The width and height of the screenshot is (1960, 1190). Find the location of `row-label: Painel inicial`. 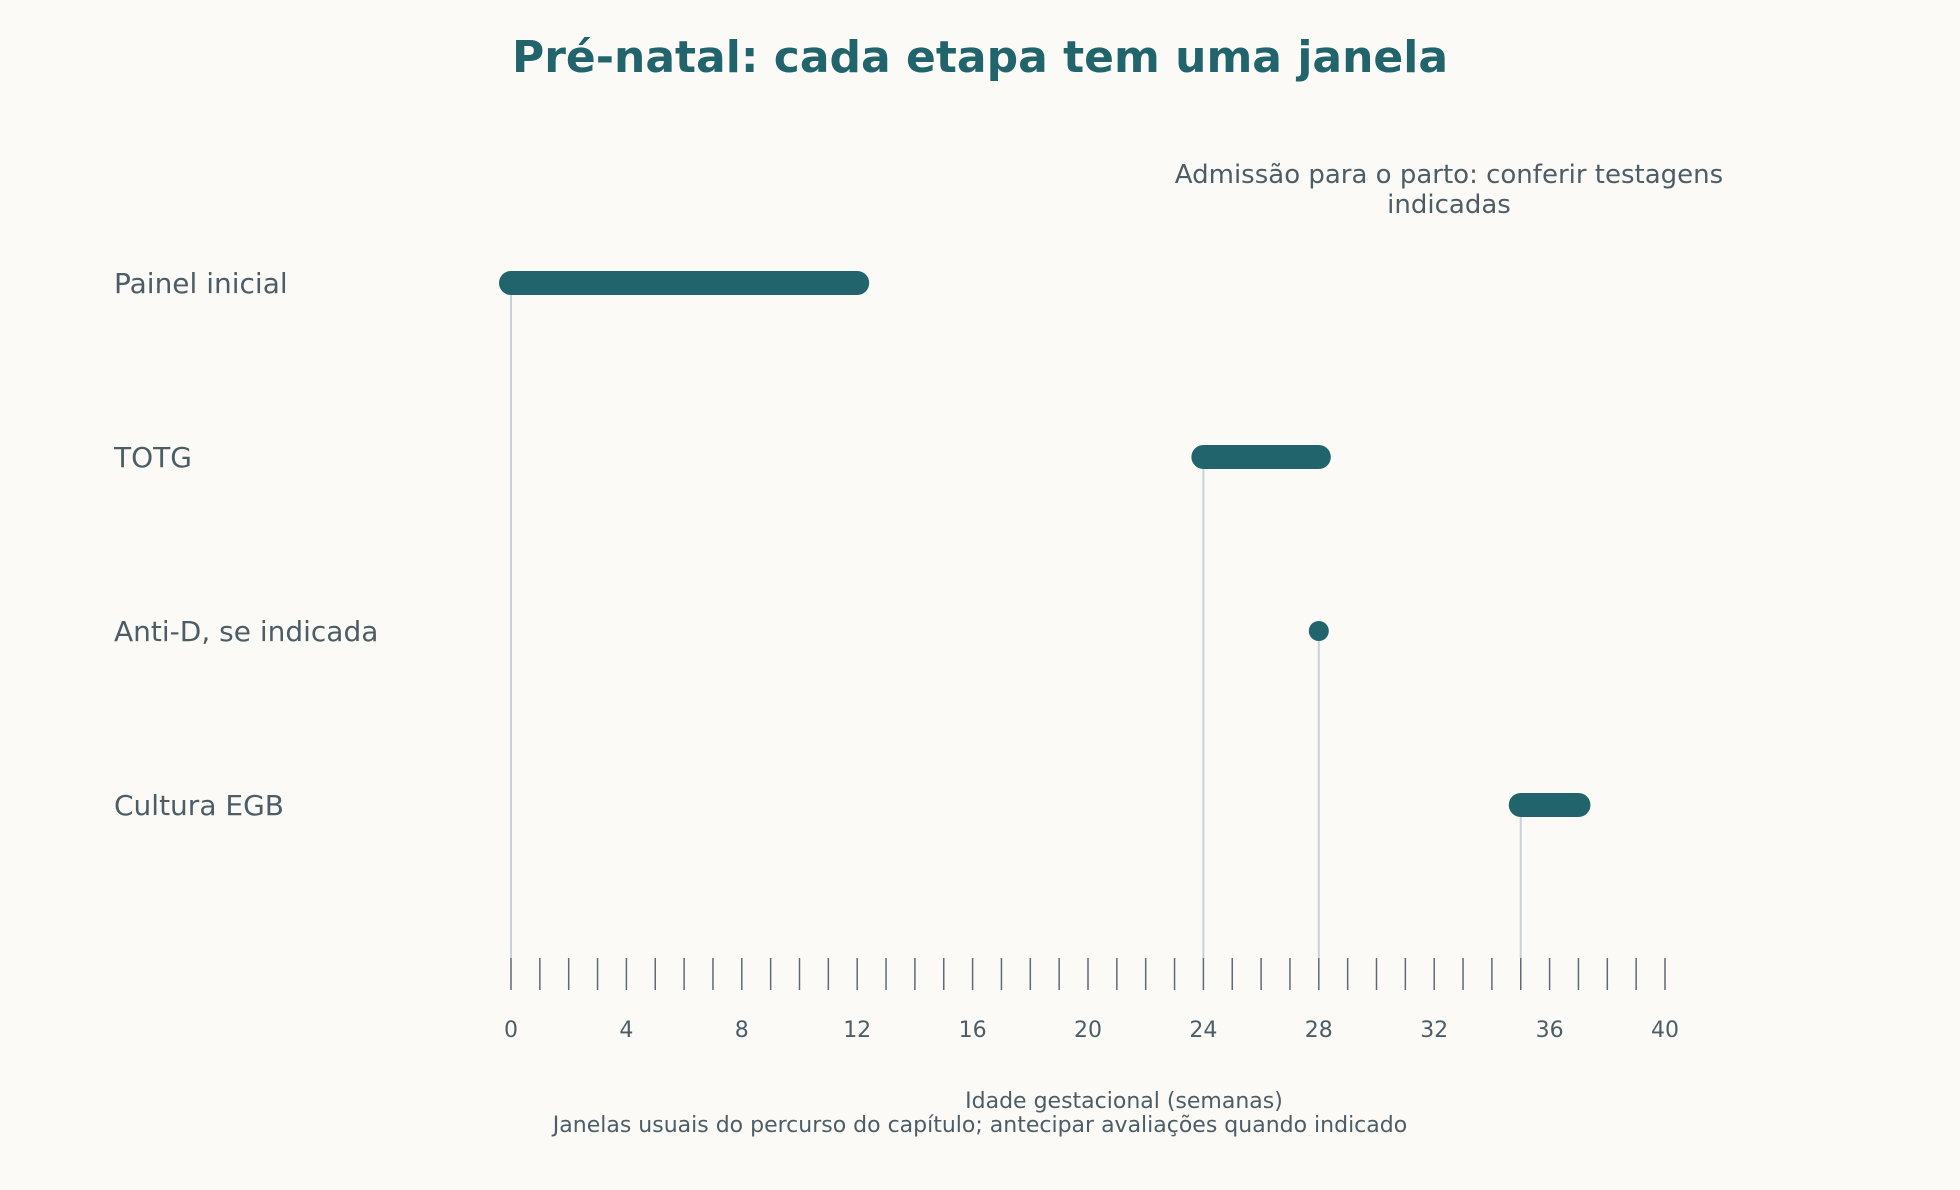

row-label: Painel inicial is located at coordinates (201, 283).